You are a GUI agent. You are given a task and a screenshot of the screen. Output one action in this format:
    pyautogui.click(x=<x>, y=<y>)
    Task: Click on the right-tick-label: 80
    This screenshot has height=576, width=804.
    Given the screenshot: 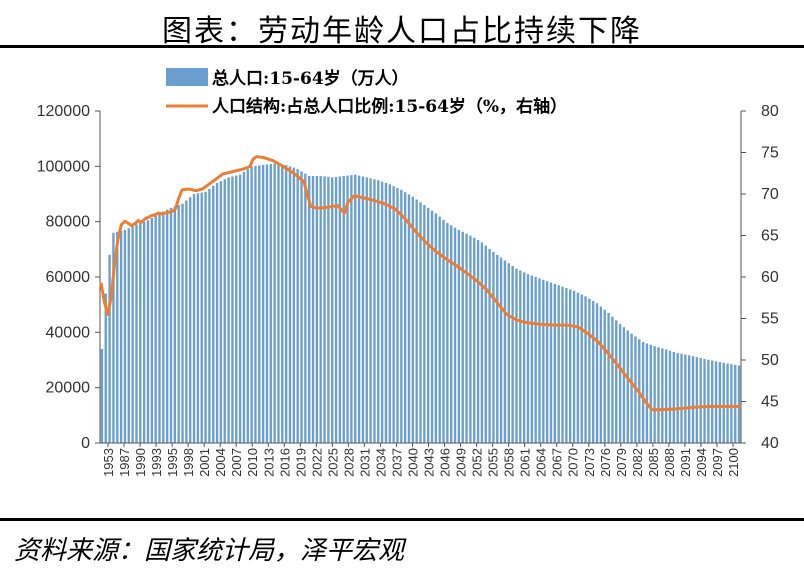 What is the action you would take?
    pyautogui.click(x=770, y=111)
    